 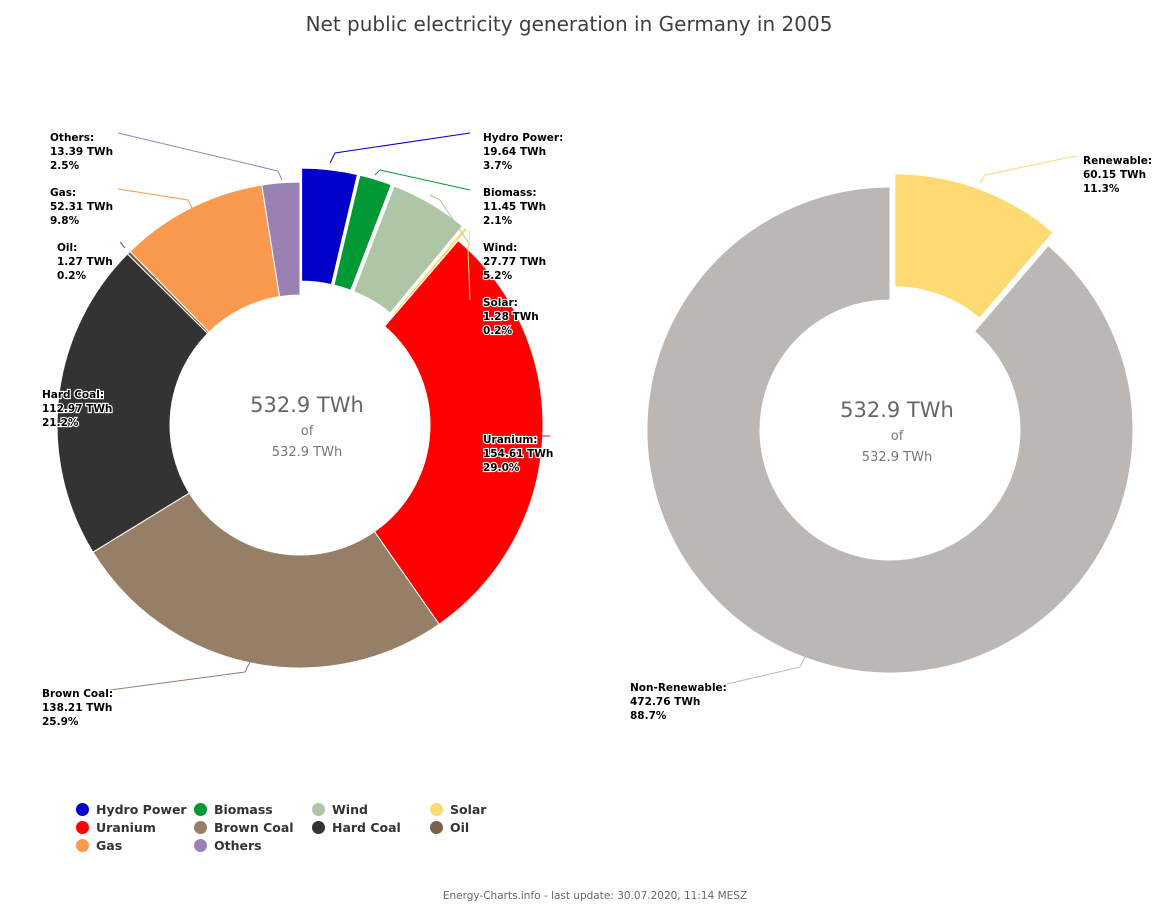 What do you see at coordinates (897, 436) in the screenshot?
I see `center-of: of` at bounding box center [897, 436].